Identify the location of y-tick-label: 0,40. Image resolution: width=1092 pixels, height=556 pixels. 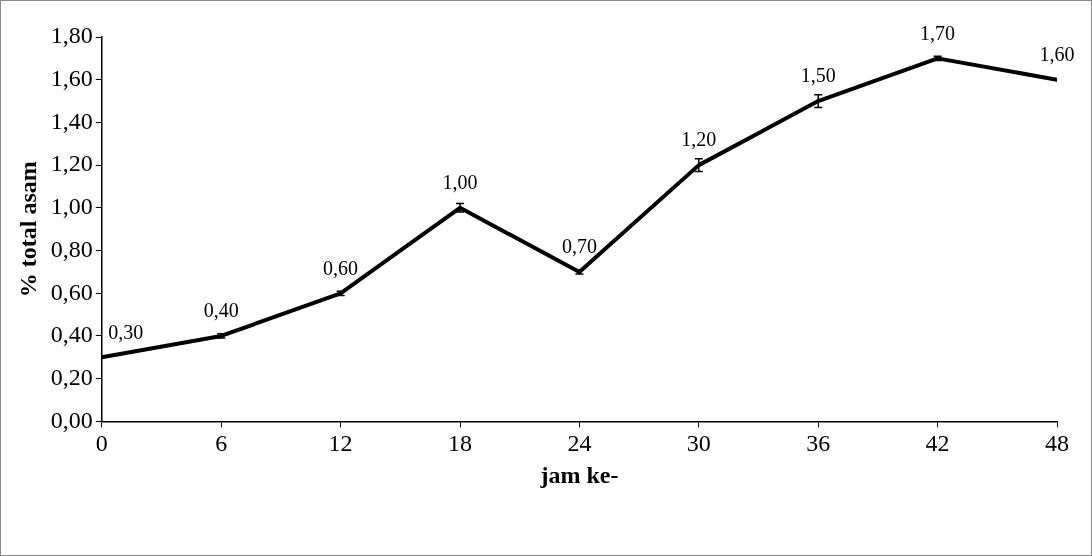
(71, 334).